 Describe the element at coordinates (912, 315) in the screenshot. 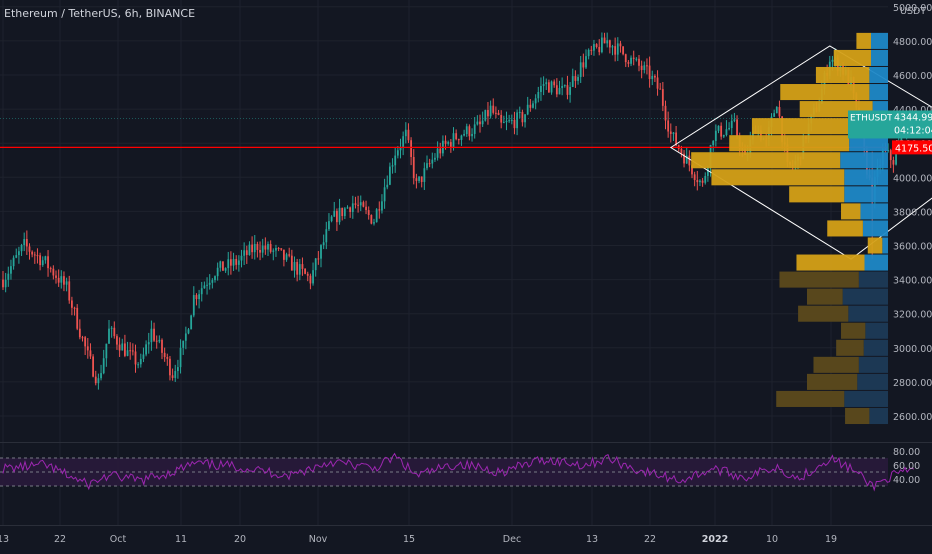

I see `price-tick-label: 3200.00` at that location.